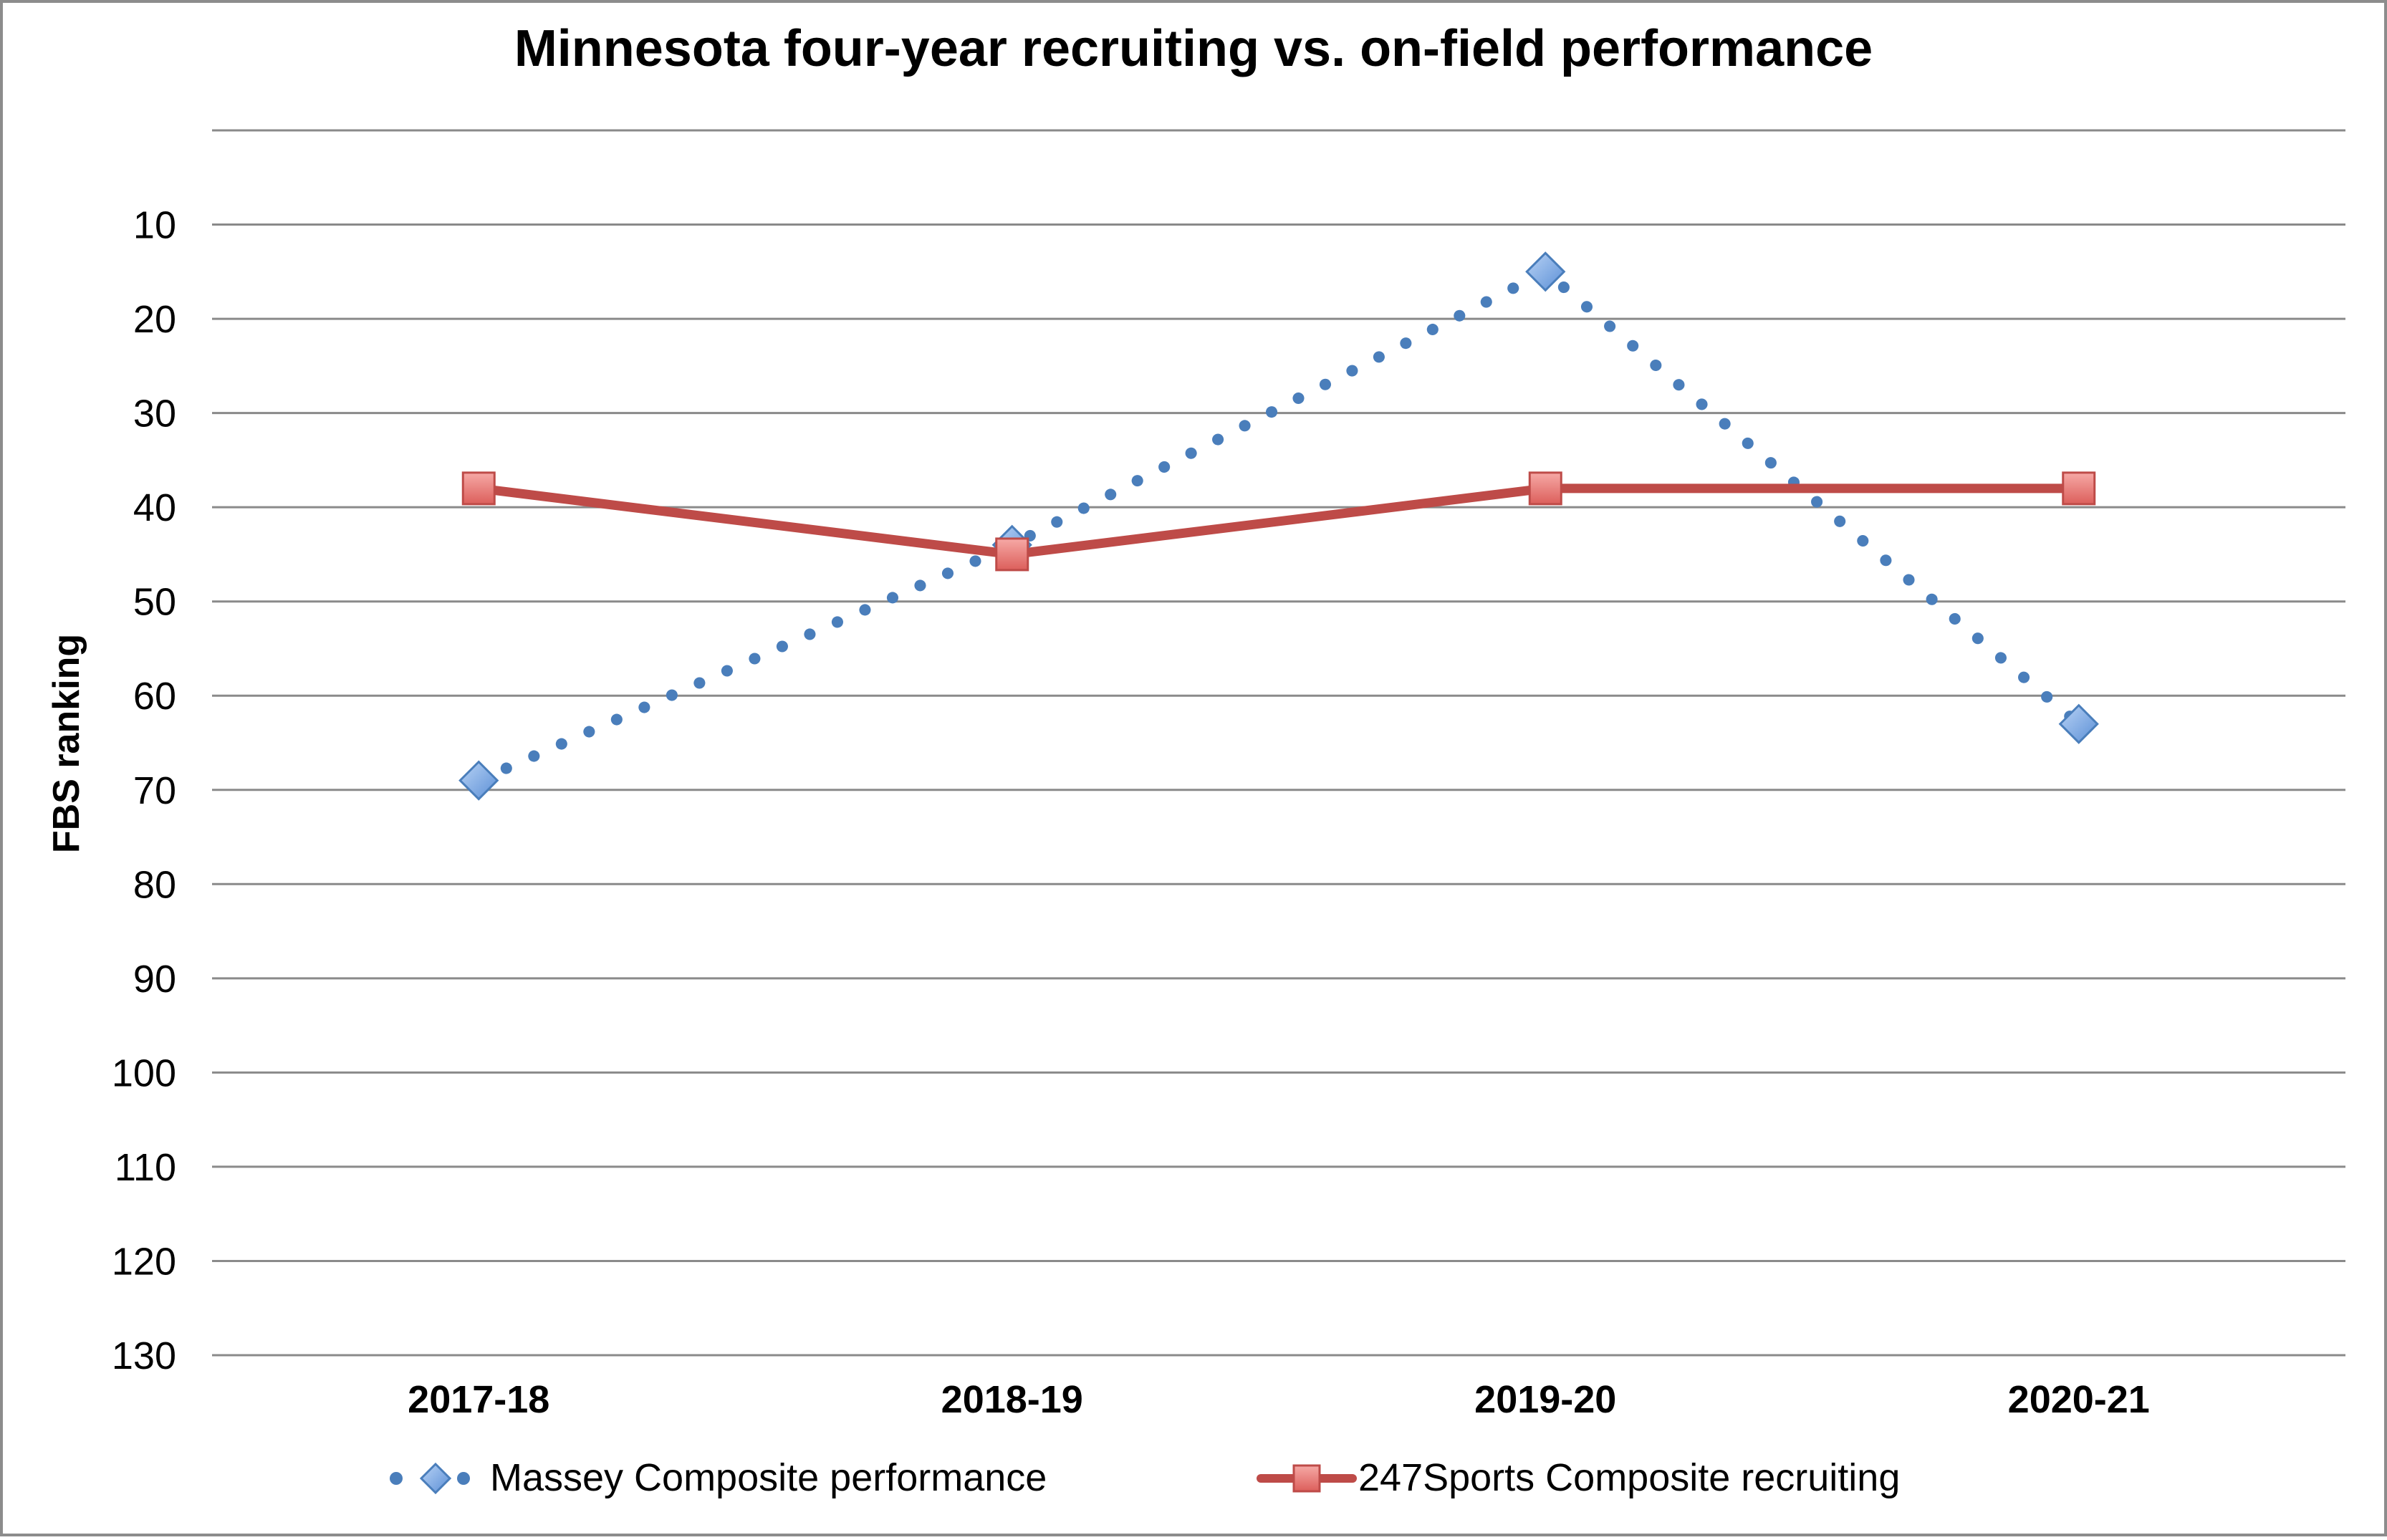 Image resolution: width=2387 pixels, height=1540 pixels. Describe the element at coordinates (155, 790) in the screenshot. I see `y-tick-label: 70` at that location.